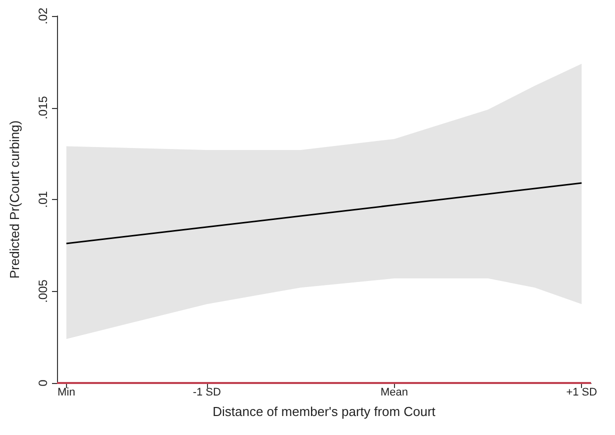 The height and width of the screenshot is (435, 615). I want to click on y-axis-title: Predicted Pr(Court curbing), so click(14, 199).